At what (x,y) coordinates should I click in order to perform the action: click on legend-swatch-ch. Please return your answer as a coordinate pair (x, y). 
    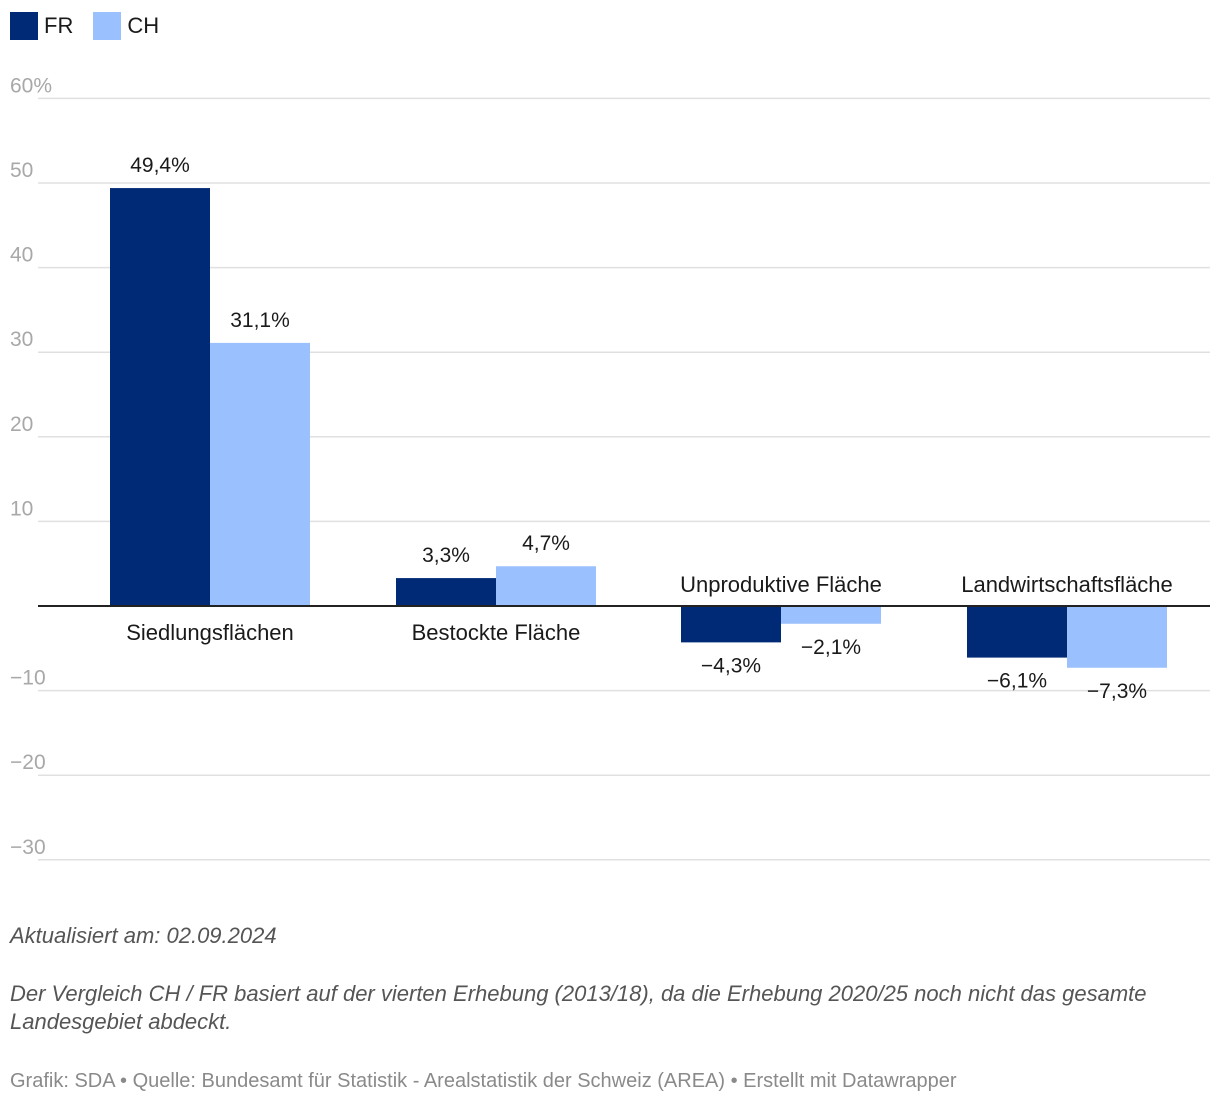
    Looking at the image, I should click on (107, 26).